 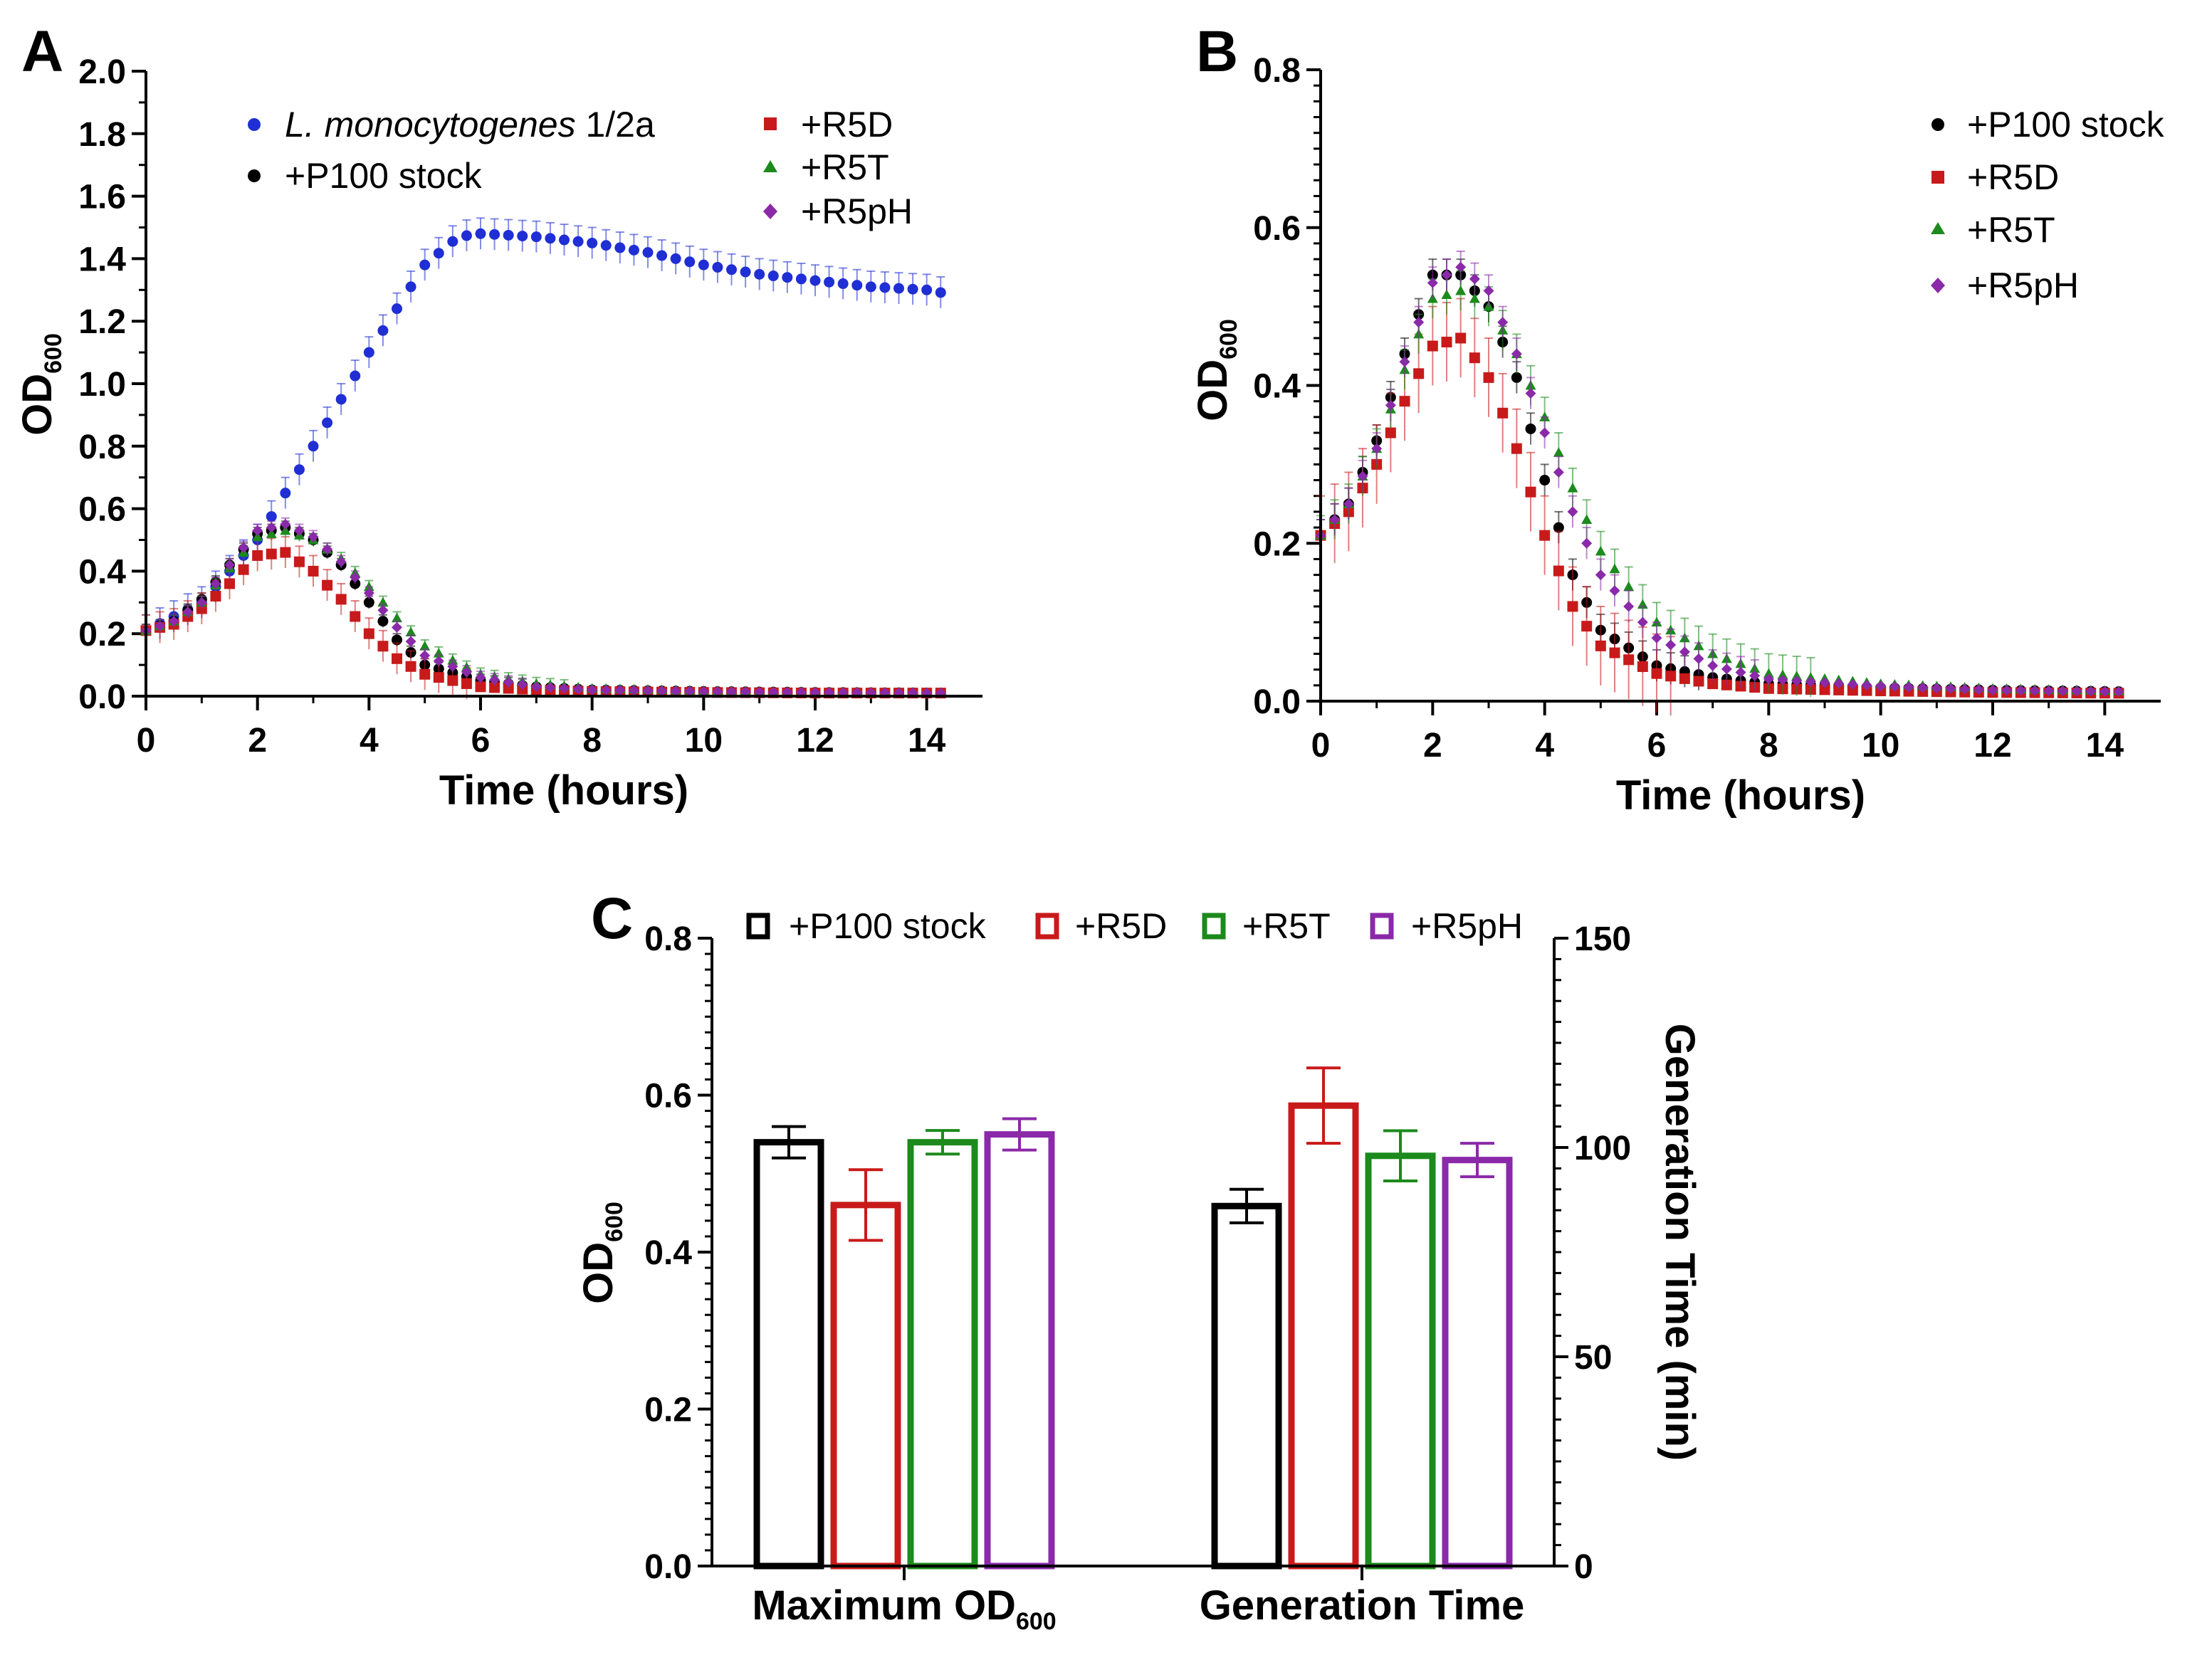 I want to click on a-y-tick-label: 0.2, so click(x=102, y=634).